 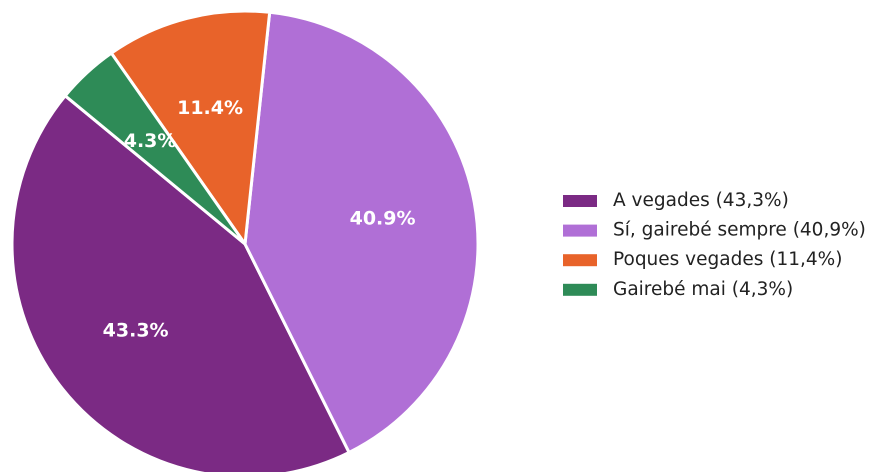 What do you see at coordinates (136, 331) in the screenshot?
I see `value-label: 43.3%` at bounding box center [136, 331].